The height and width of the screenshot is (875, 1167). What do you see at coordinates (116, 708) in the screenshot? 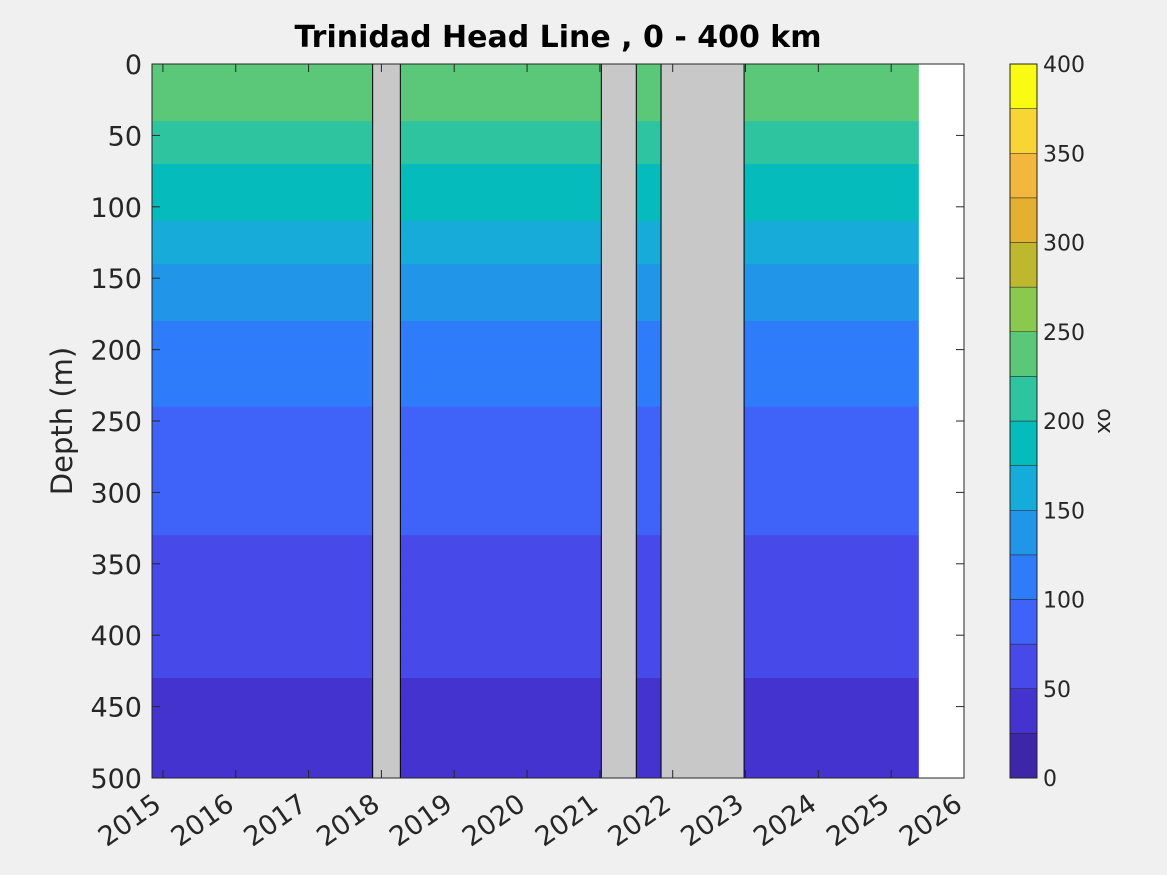
I see `y-tick-label: 450` at bounding box center [116, 708].